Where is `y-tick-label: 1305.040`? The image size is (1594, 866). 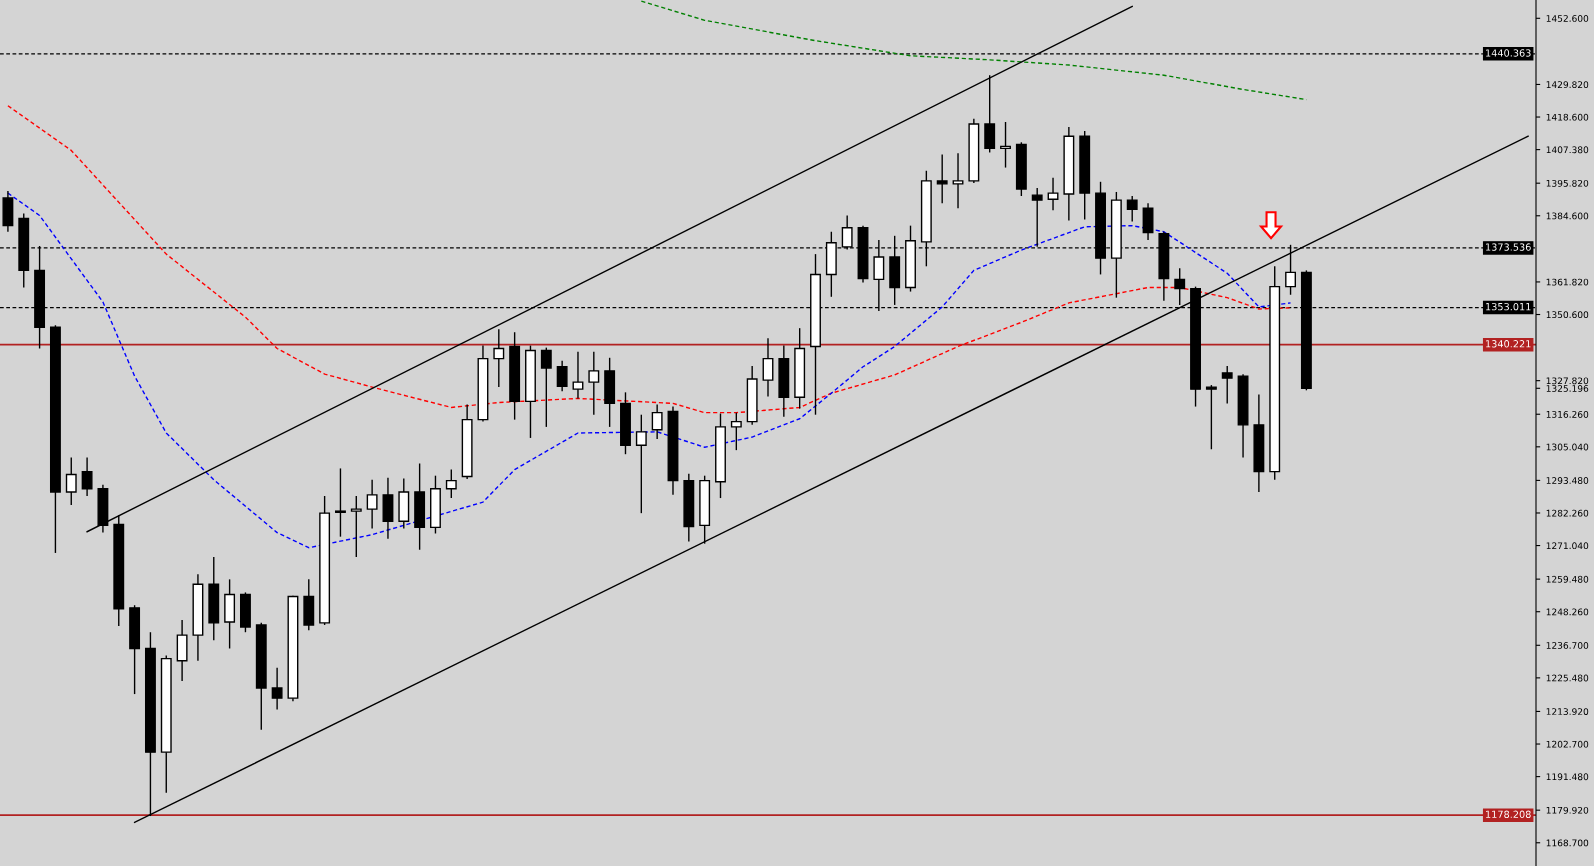
y-tick-label: 1305.040 is located at coordinates (1567, 447).